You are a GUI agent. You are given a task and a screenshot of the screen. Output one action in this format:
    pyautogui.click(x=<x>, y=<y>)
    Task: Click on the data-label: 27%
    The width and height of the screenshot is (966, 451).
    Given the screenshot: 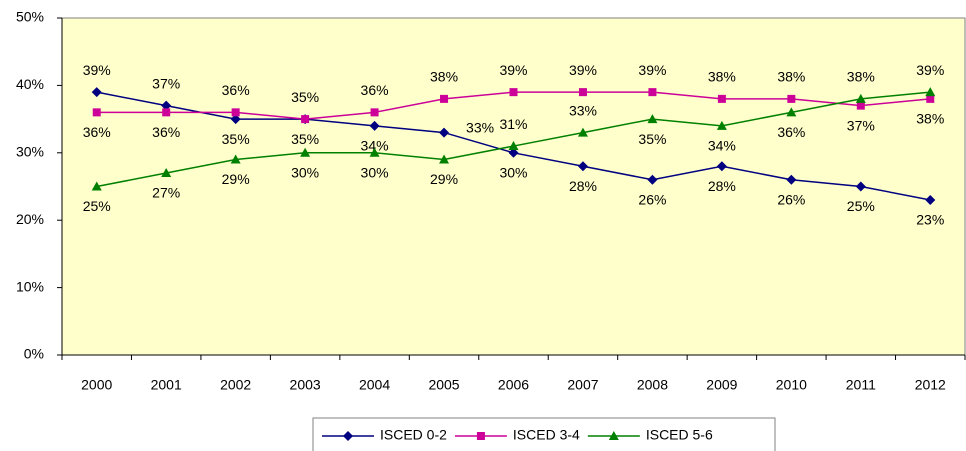 What is the action you would take?
    pyautogui.click(x=166, y=193)
    